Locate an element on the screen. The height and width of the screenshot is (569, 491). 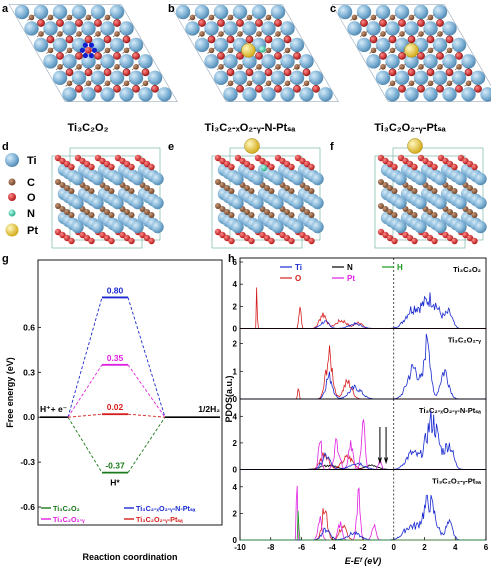
n-pdos-curve is located at coordinates (363, 467).